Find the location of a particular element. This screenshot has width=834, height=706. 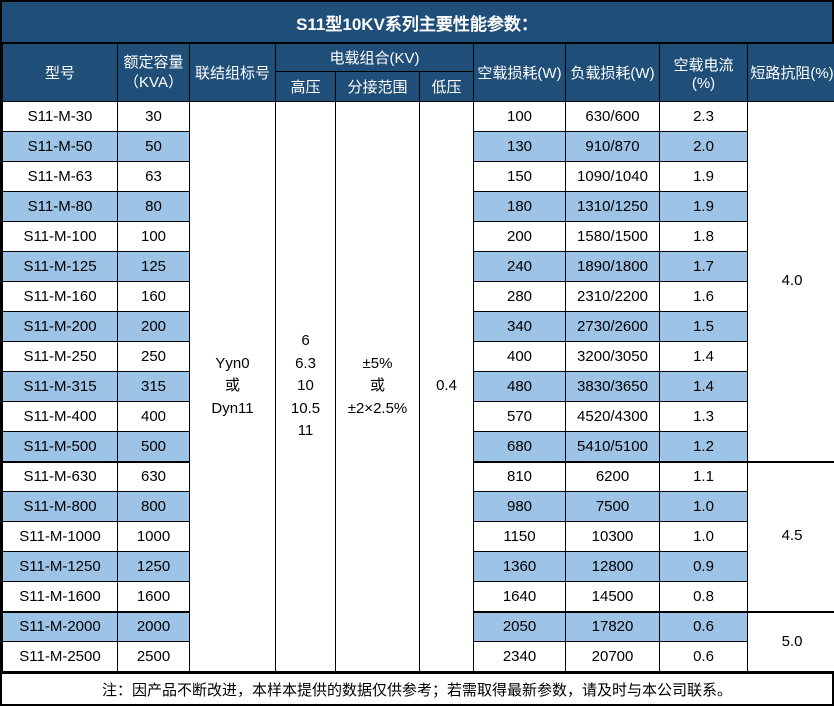

table-row: S11-M-1250 1250 1360 12800 0.9 is located at coordinates (418, 566).